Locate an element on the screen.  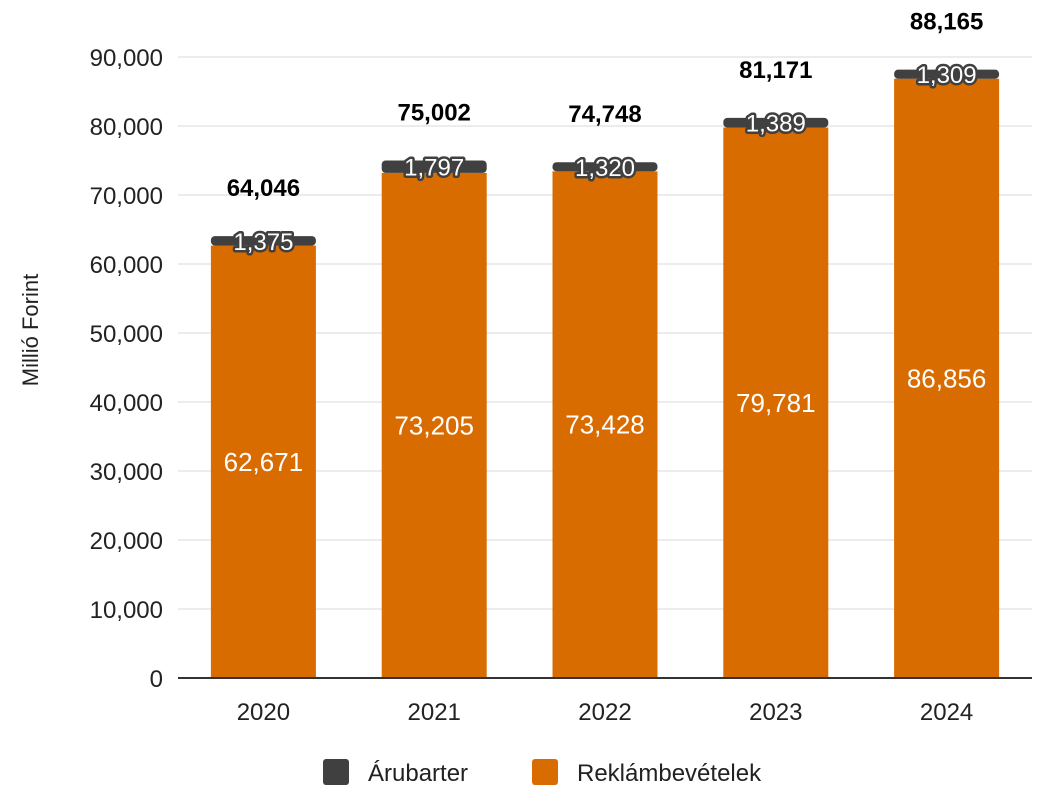
total-label: 81,171 is located at coordinates (775, 70).